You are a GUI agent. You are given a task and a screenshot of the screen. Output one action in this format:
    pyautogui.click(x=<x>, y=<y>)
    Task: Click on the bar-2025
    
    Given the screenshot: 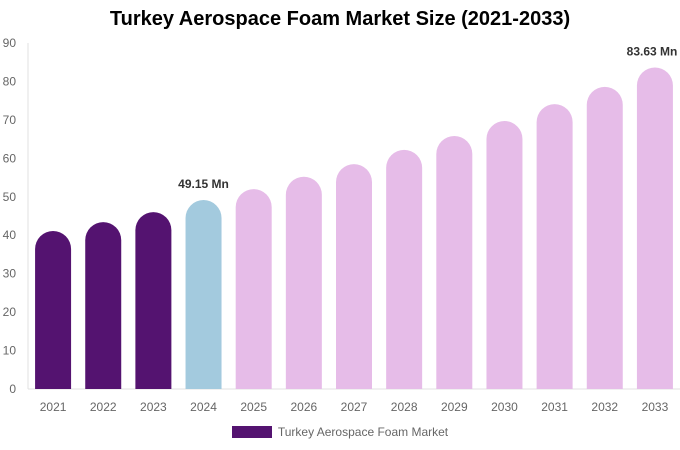 What is the action you would take?
    pyautogui.click(x=253, y=289)
    